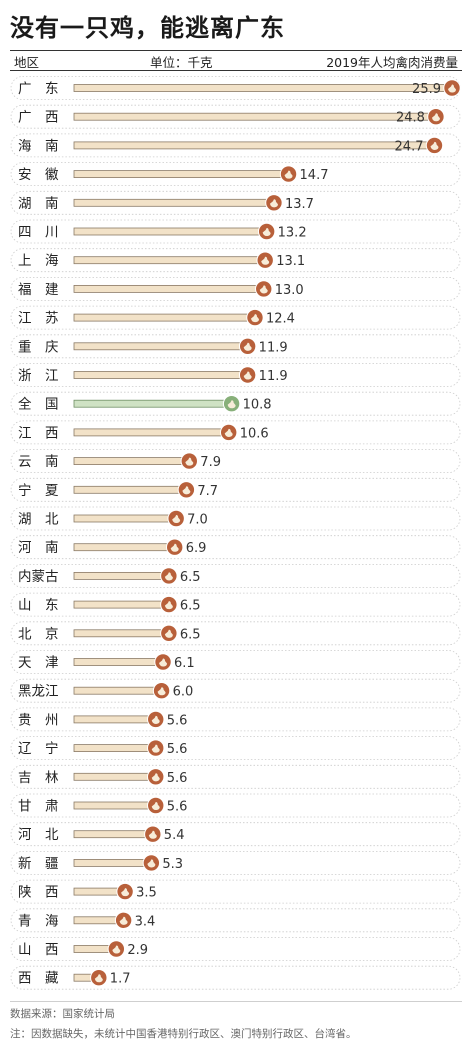 The width and height of the screenshot is (474, 1048). Describe the element at coordinates (183, 692) in the screenshot. I see `value-label: 6.0` at that location.